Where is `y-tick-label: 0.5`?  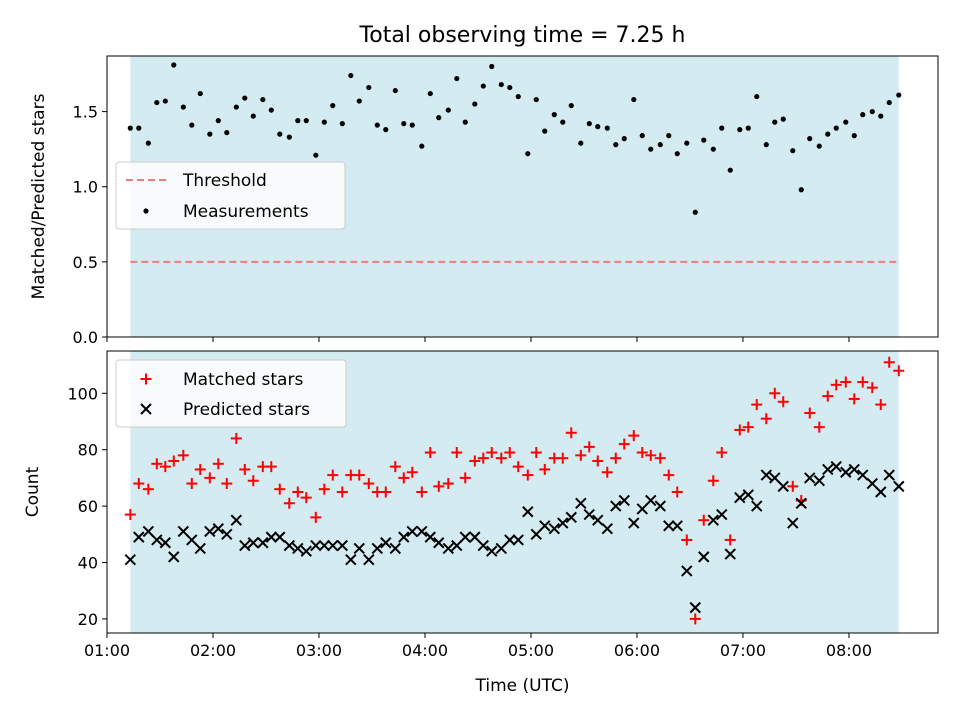
y-tick-label: 0.5 is located at coordinates (85, 262).